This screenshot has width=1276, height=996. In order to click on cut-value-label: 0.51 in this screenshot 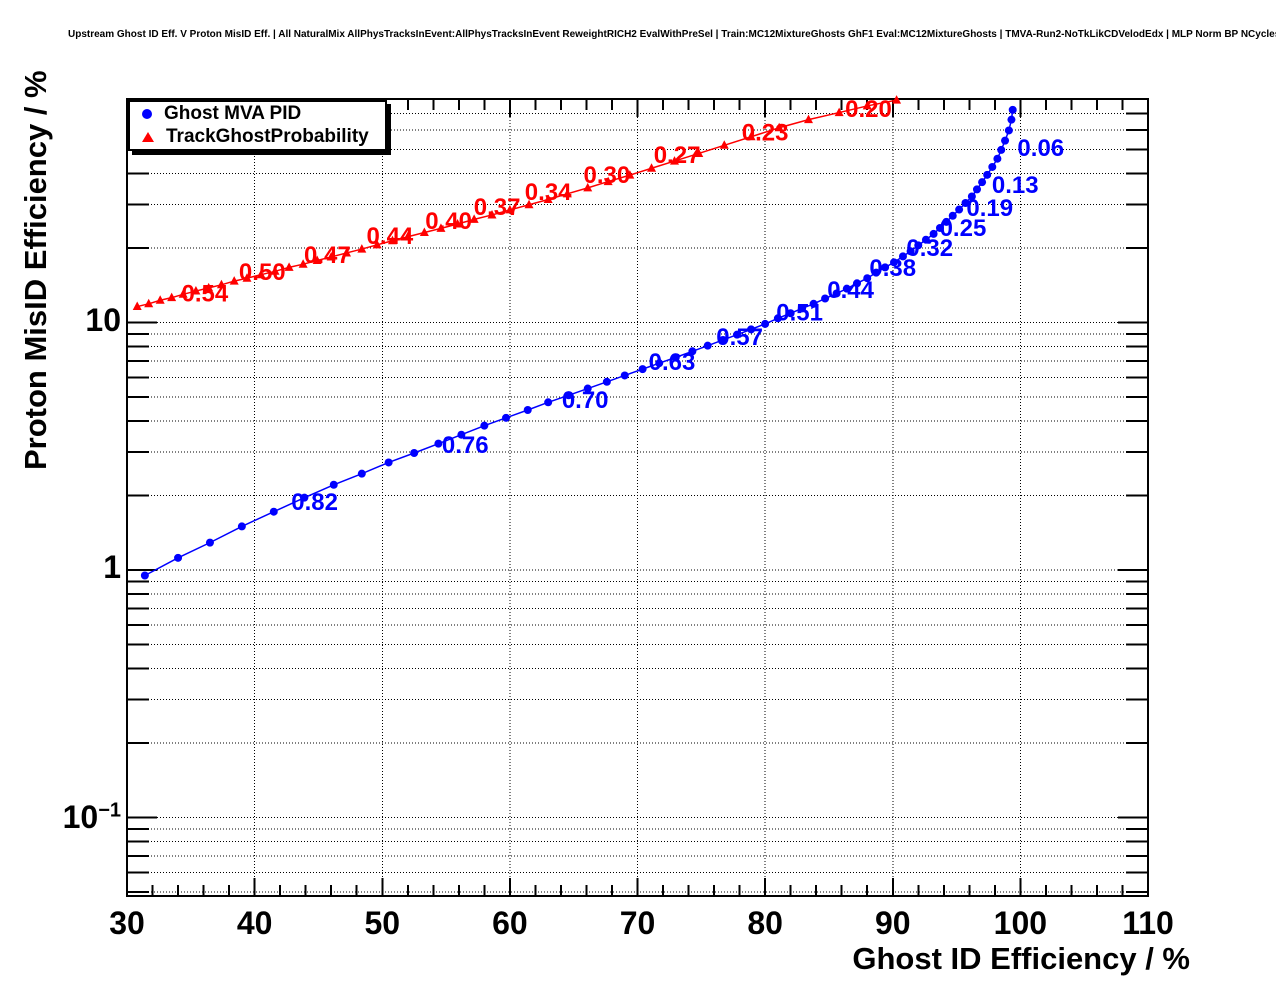, I will do `click(799, 312)`.